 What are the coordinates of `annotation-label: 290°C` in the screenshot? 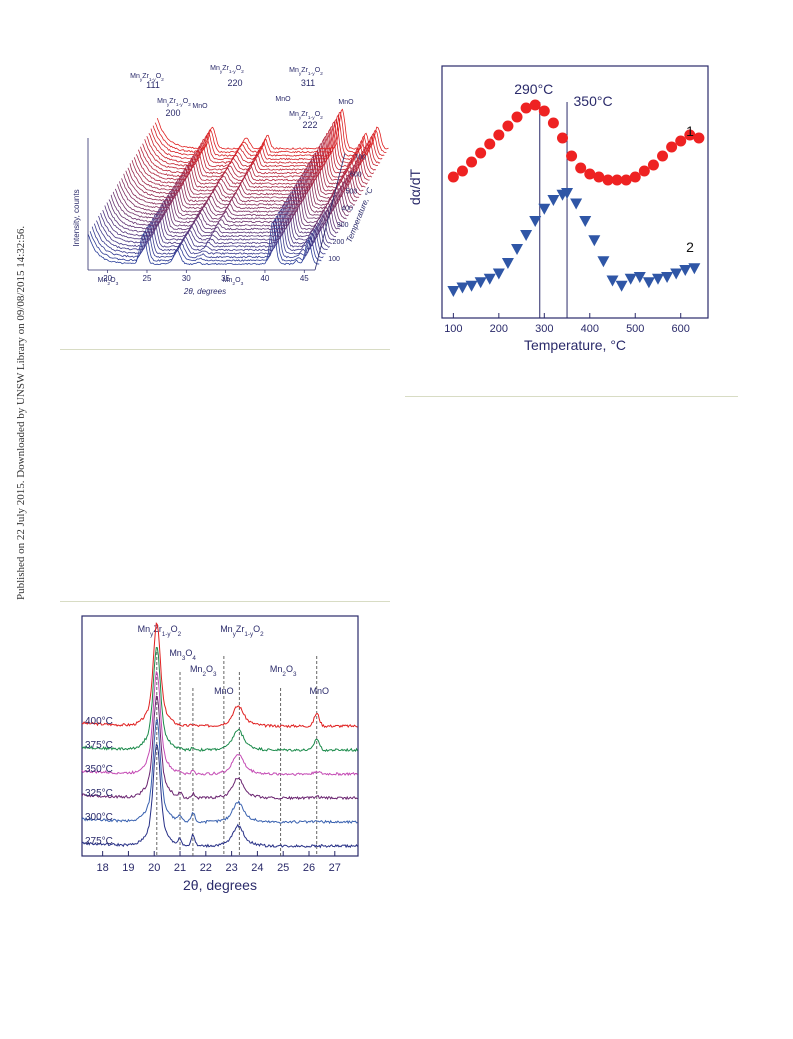 It's located at (533, 89).